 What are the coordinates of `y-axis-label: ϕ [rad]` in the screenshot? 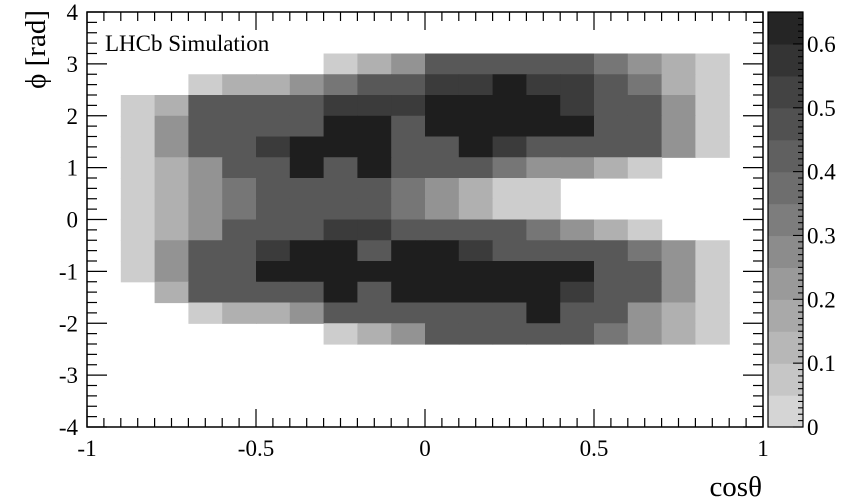 It's located at (36, 49).